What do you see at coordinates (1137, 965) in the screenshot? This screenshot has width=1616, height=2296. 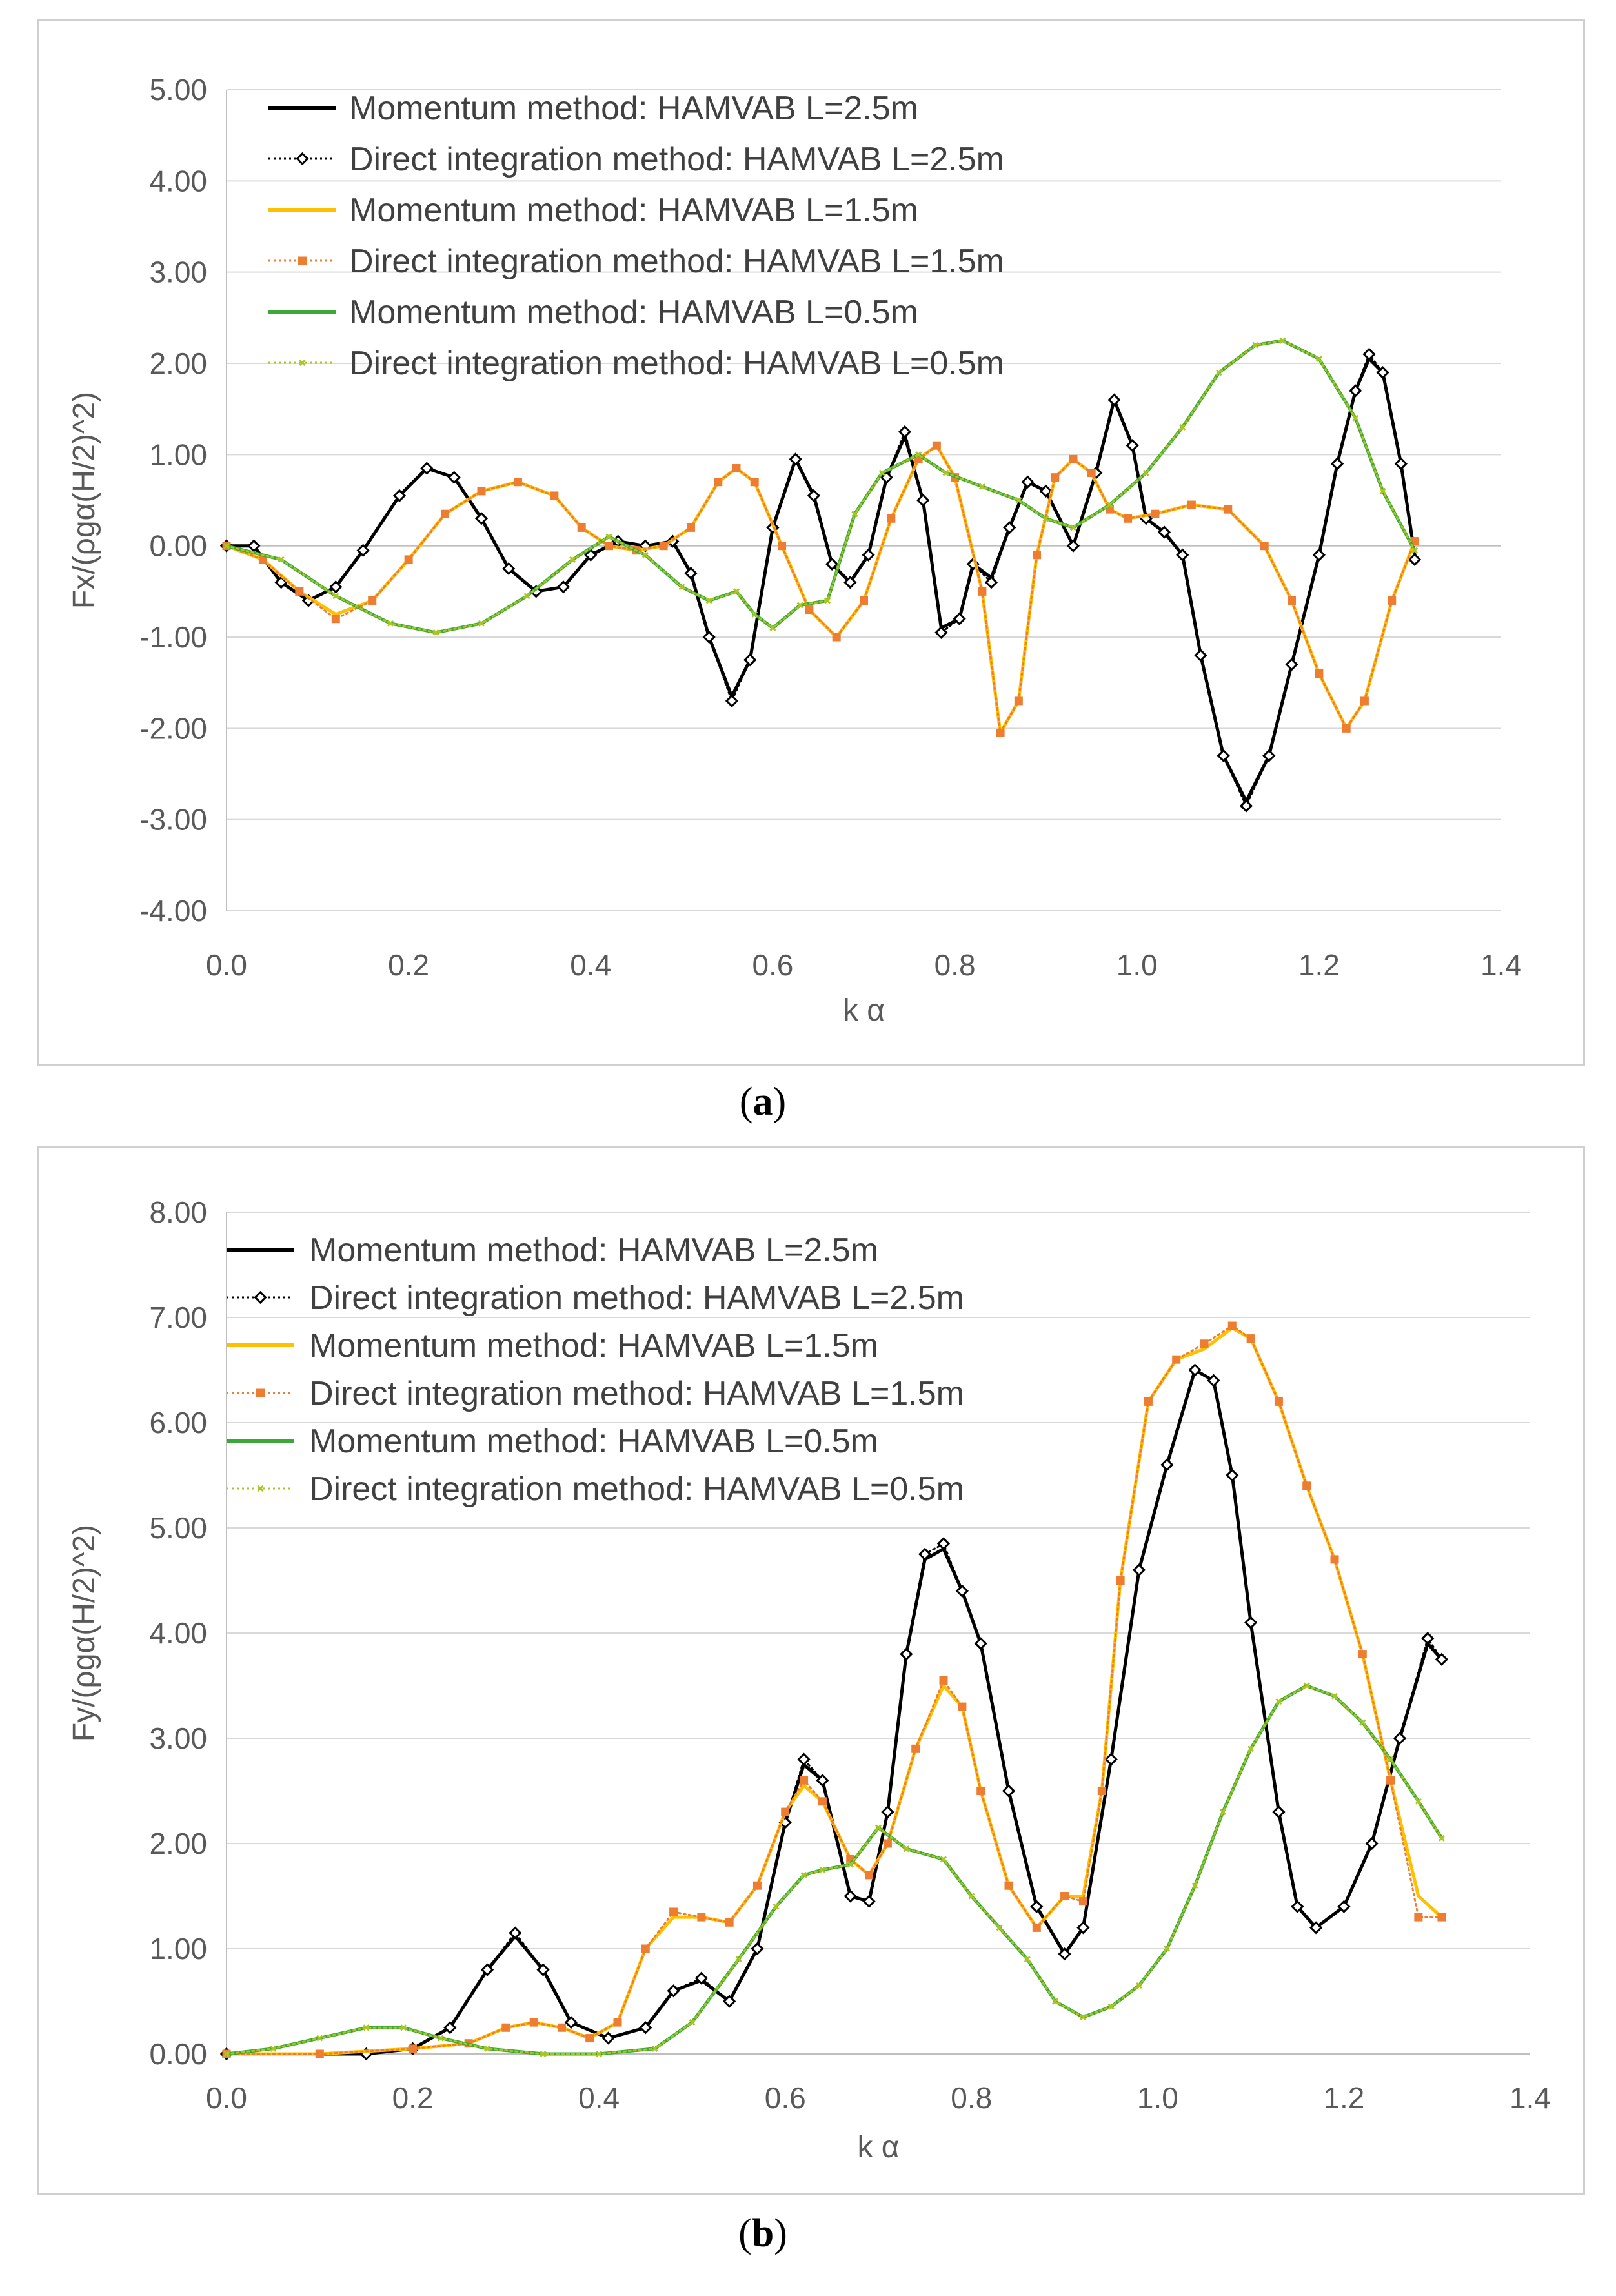 I see `chart-a-xtick-label: 1.0` at bounding box center [1137, 965].